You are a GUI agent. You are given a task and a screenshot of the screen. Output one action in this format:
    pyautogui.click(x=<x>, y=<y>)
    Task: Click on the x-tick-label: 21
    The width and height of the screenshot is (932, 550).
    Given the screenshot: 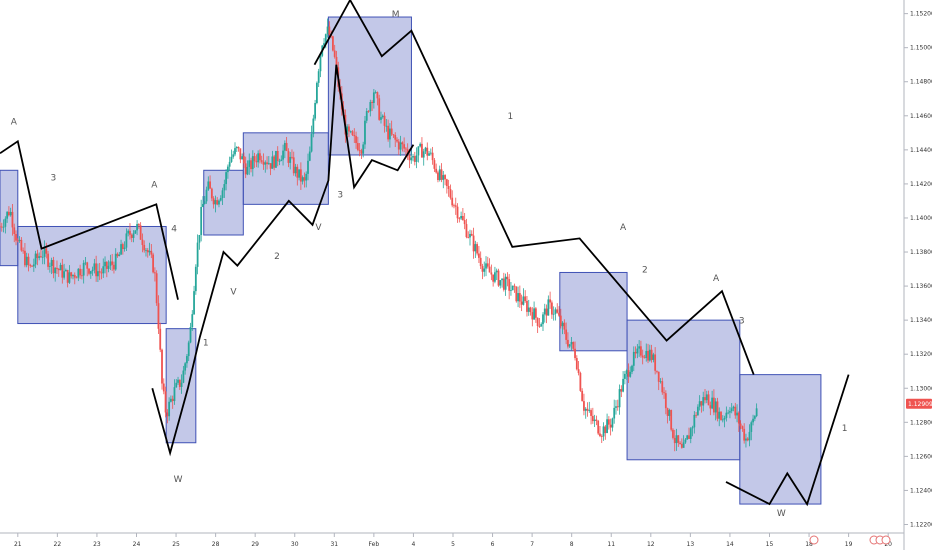 What is the action you would take?
    pyautogui.click(x=18, y=544)
    